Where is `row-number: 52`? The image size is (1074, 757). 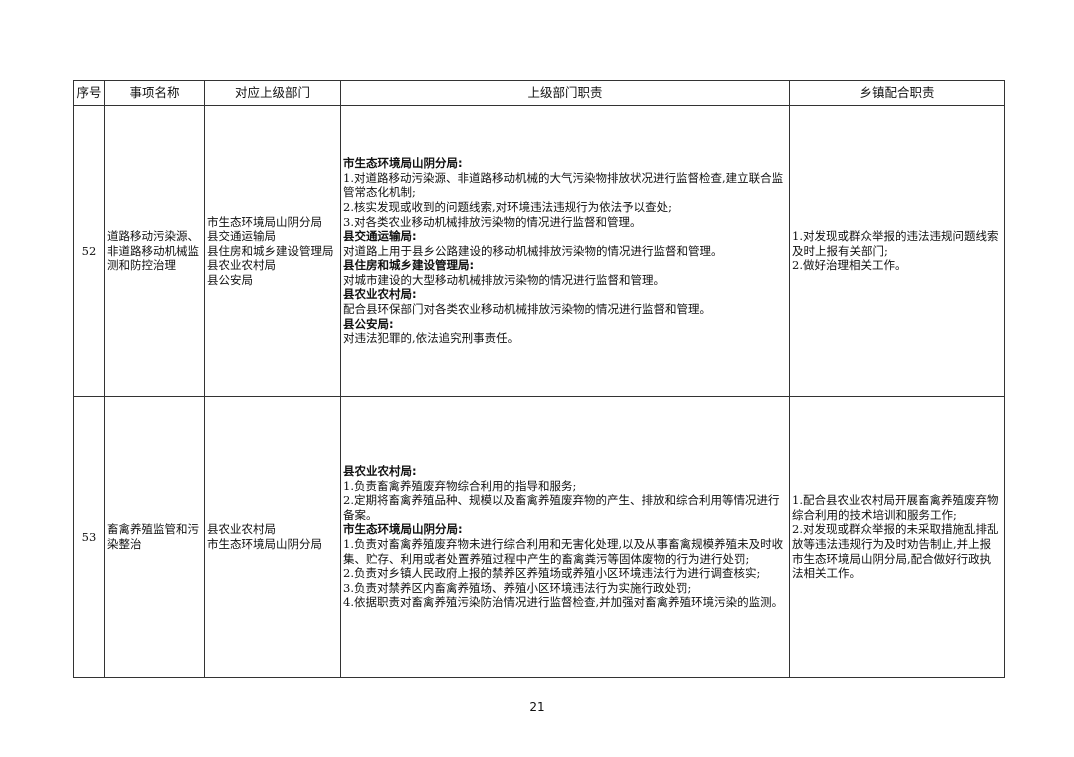 row-number: 52 is located at coordinates (89, 251).